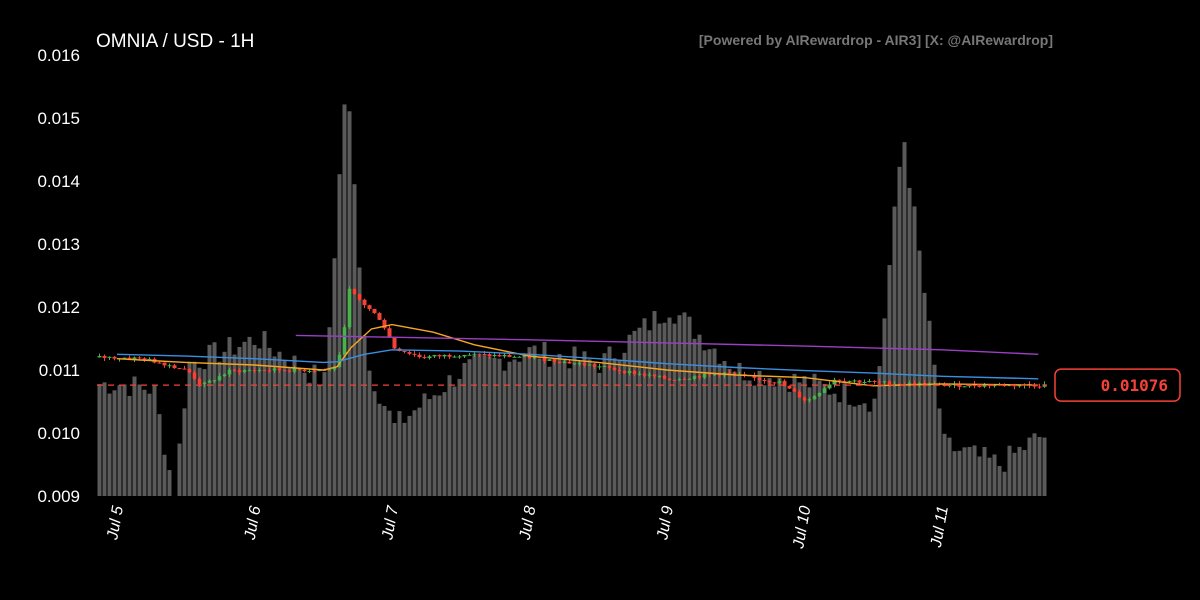 This screenshot has height=600, width=1200. Describe the element at coordinates (1134, 385) in the screenshot. I see `last-price-value: 0.01076` at that location.